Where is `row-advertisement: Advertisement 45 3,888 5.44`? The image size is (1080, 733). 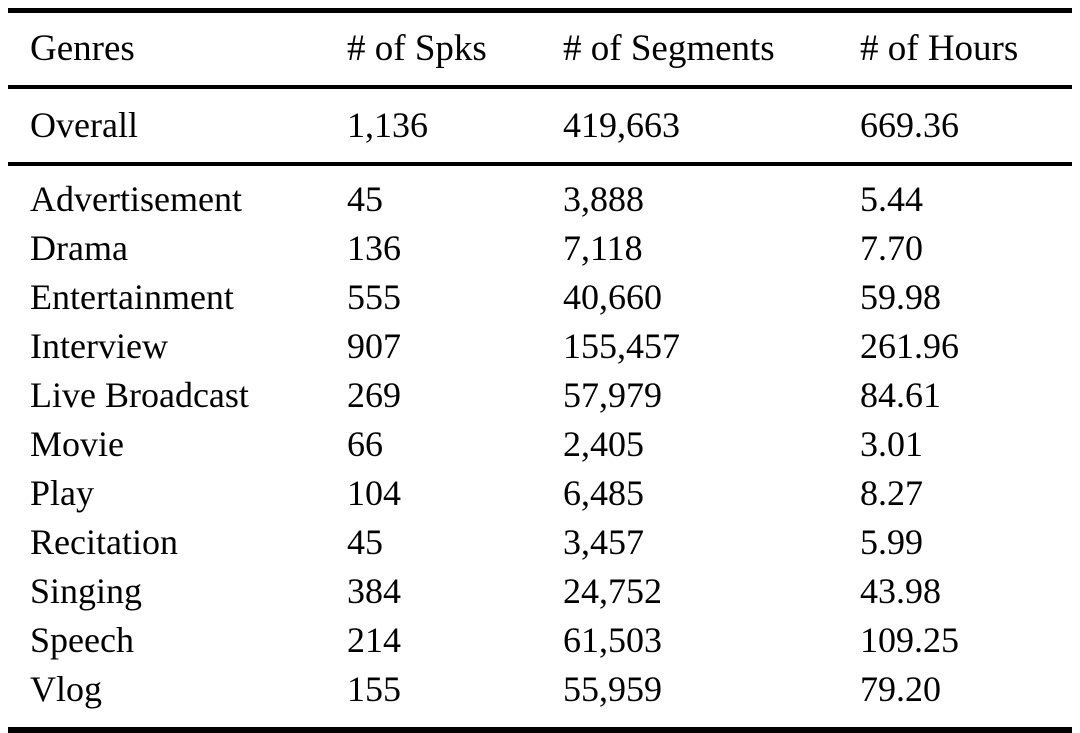
row-advertisement: Advertisement 45 3,888 5.44 is located at coordinates (540, 194).